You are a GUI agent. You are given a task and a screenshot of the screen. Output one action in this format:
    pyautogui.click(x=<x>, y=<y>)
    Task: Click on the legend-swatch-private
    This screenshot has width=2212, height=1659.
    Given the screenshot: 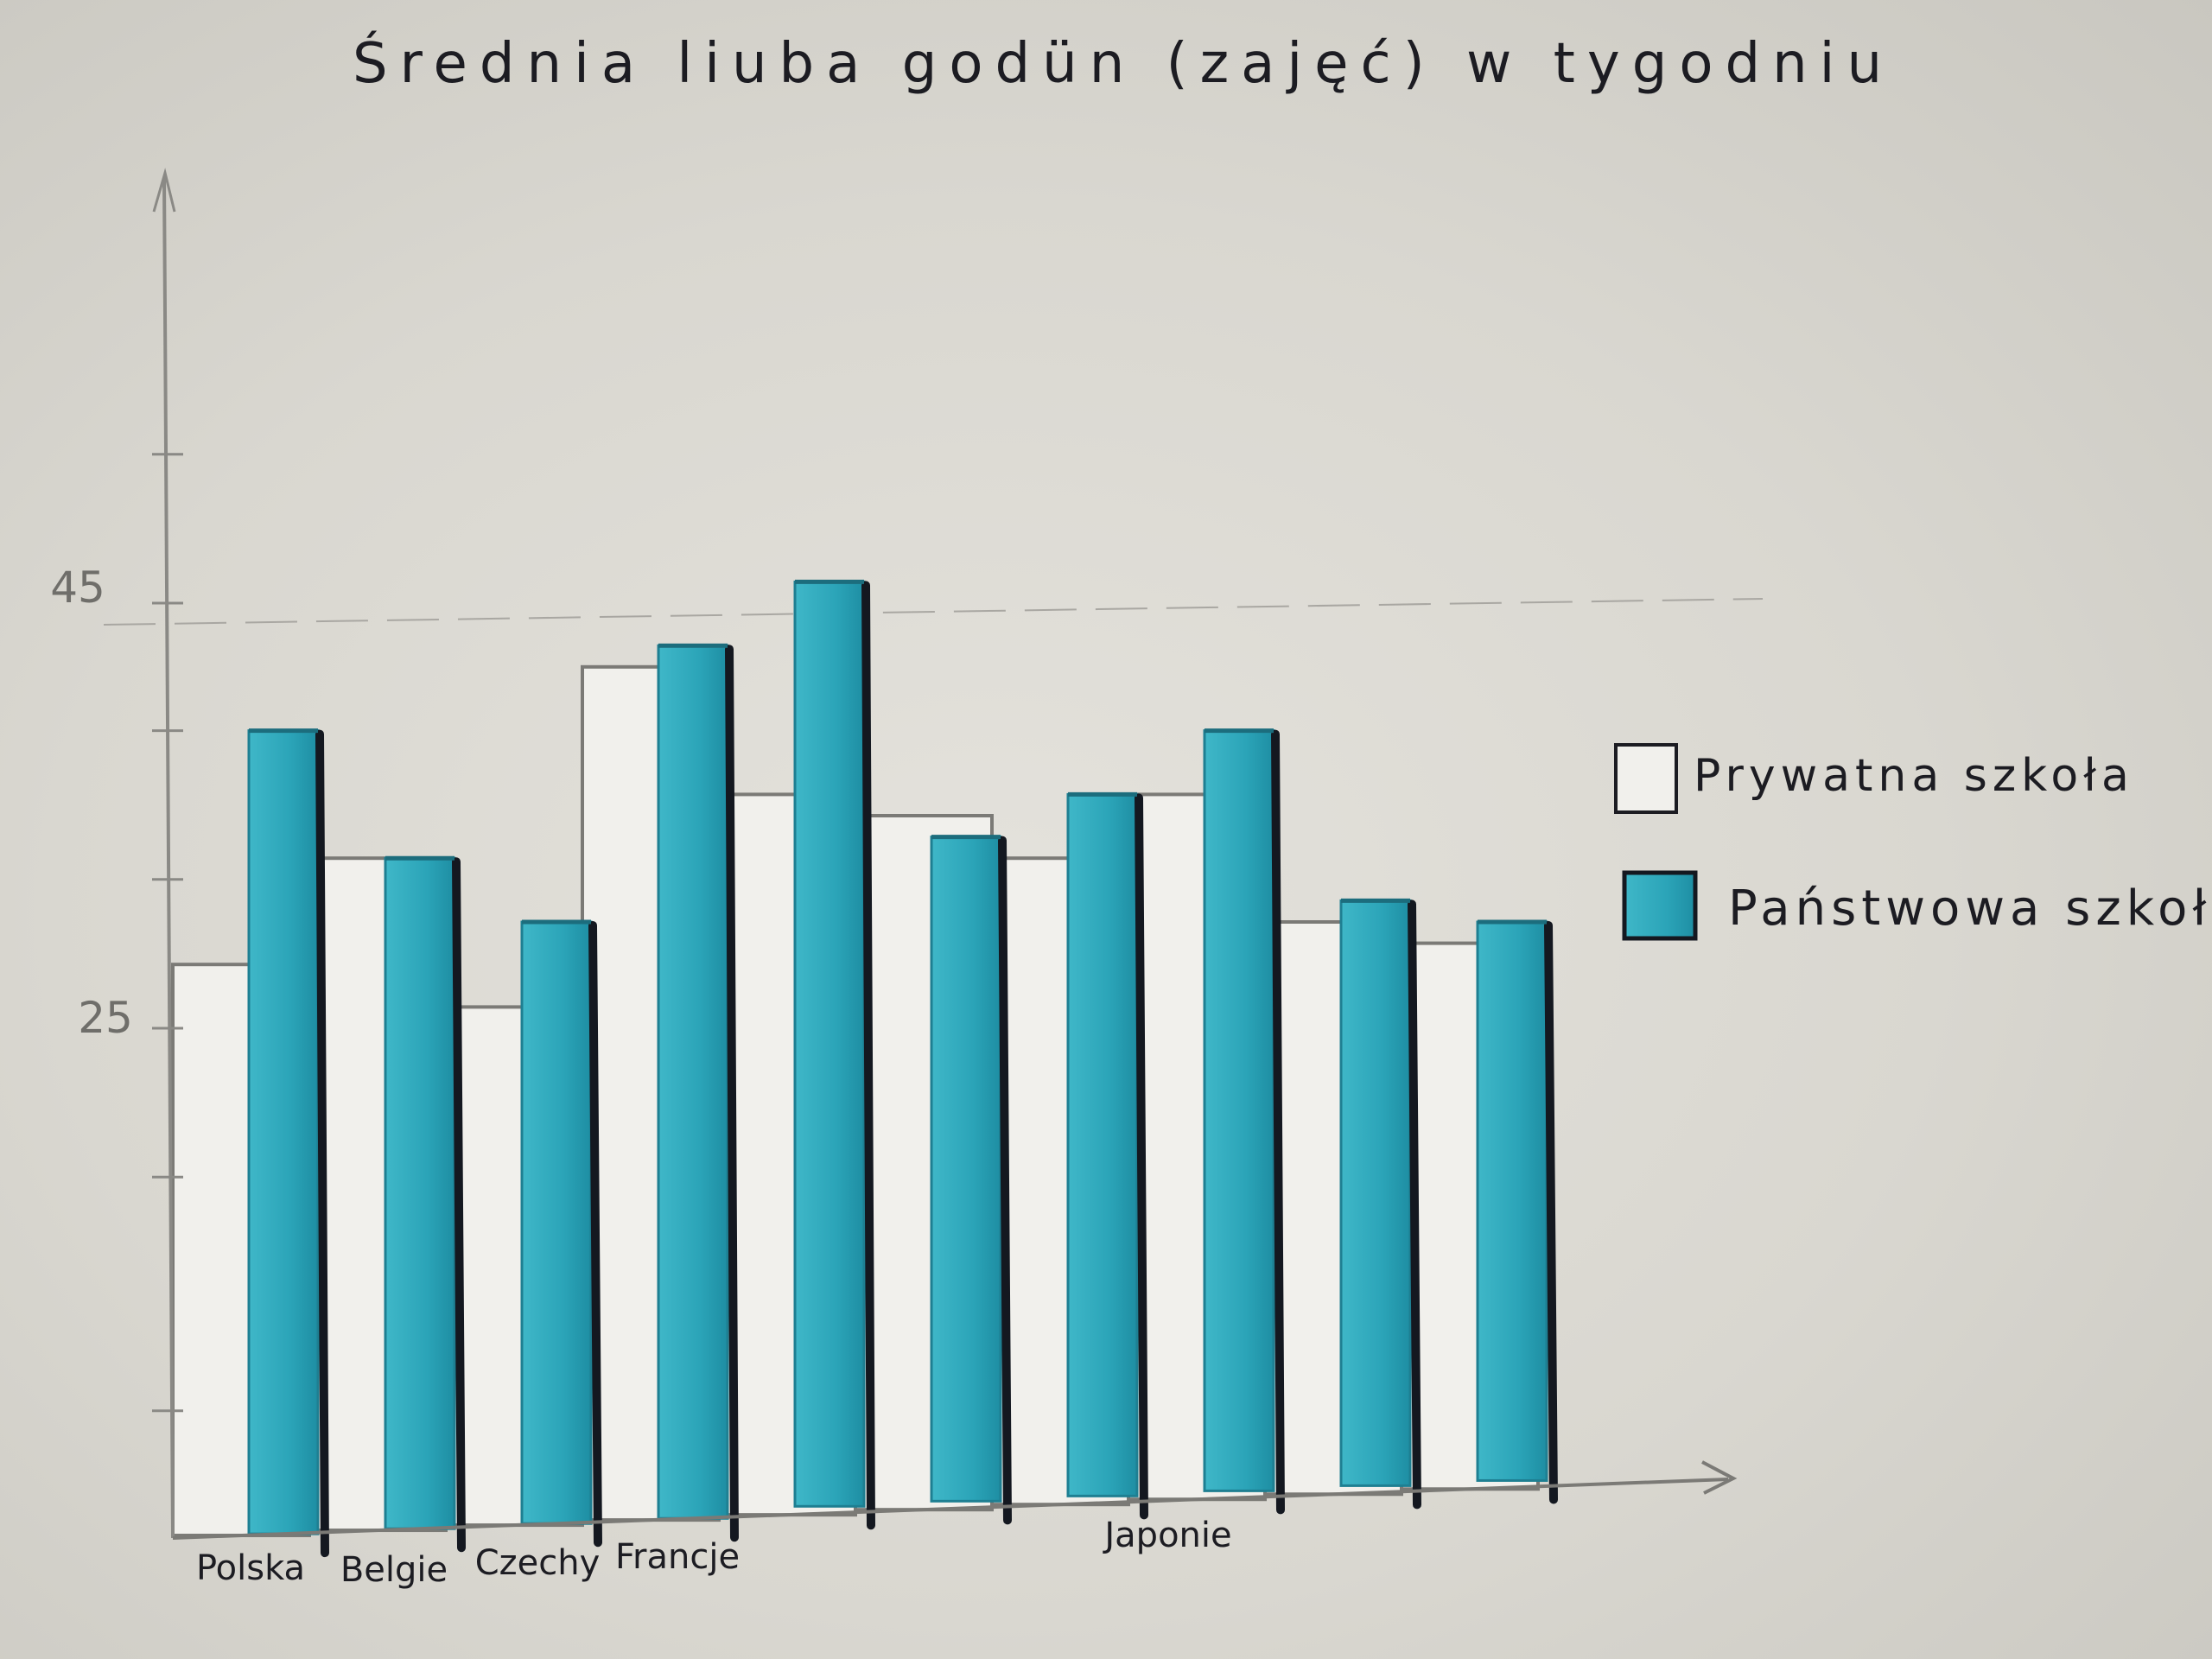 What is the action you would take?
    pyautogui.click(x=1646, y=778)
    